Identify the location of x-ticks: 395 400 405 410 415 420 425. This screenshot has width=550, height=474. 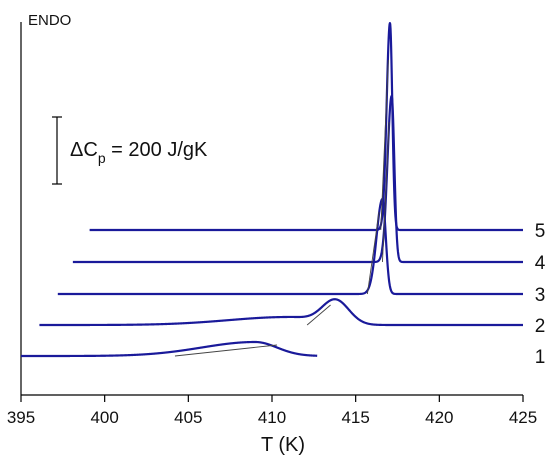
(272, 411).